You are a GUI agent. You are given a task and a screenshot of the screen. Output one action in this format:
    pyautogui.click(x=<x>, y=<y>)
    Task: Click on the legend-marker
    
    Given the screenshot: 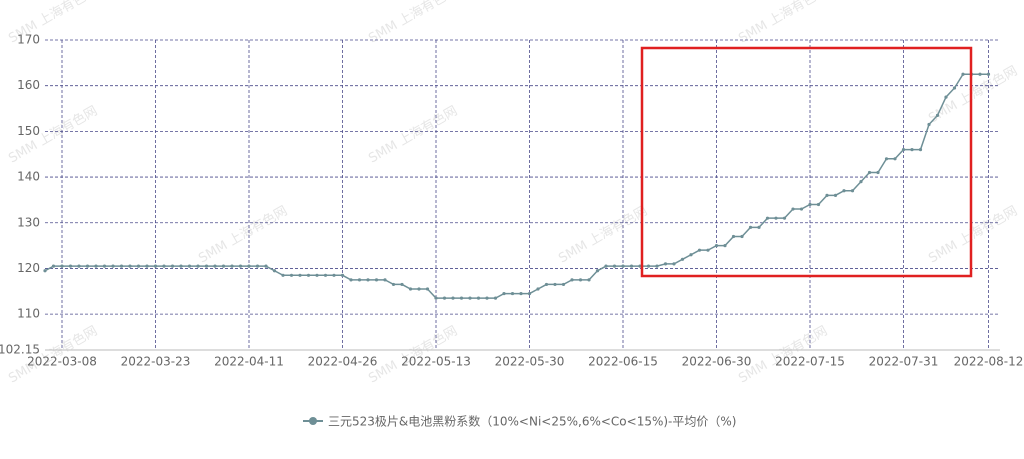 What is the action you would take?
    pyautogui.click(x=313, y=421)
    